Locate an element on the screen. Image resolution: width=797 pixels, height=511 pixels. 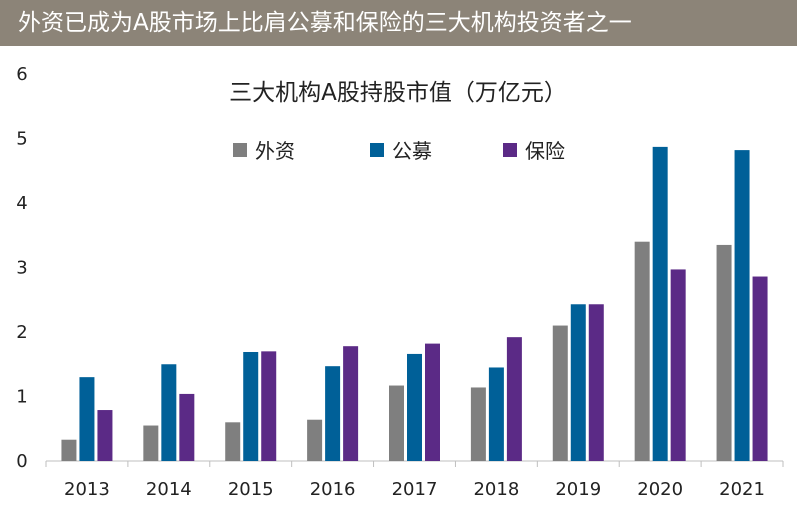
bar-保险-2019 is located at coordinates (596, 382).